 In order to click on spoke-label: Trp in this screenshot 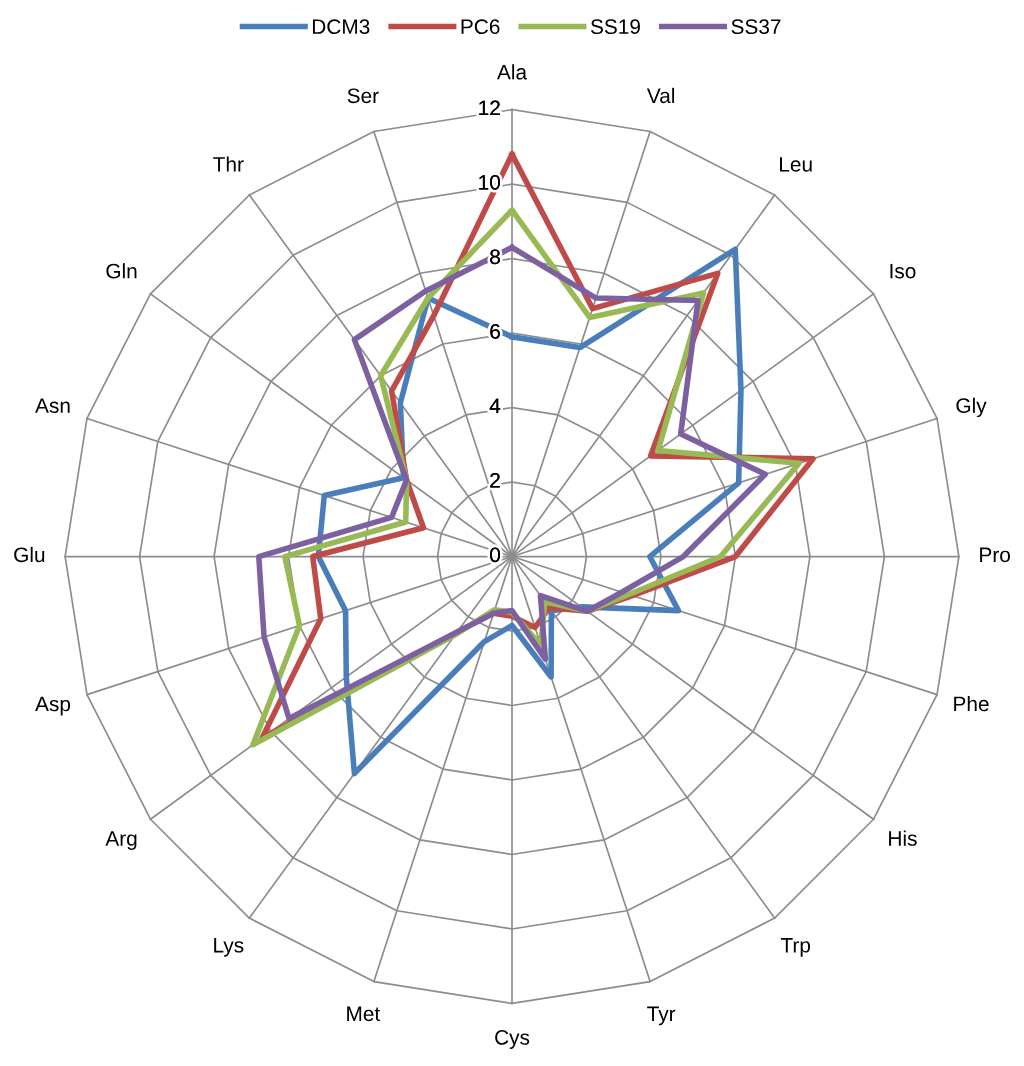, I will do `click(795, 947)`.